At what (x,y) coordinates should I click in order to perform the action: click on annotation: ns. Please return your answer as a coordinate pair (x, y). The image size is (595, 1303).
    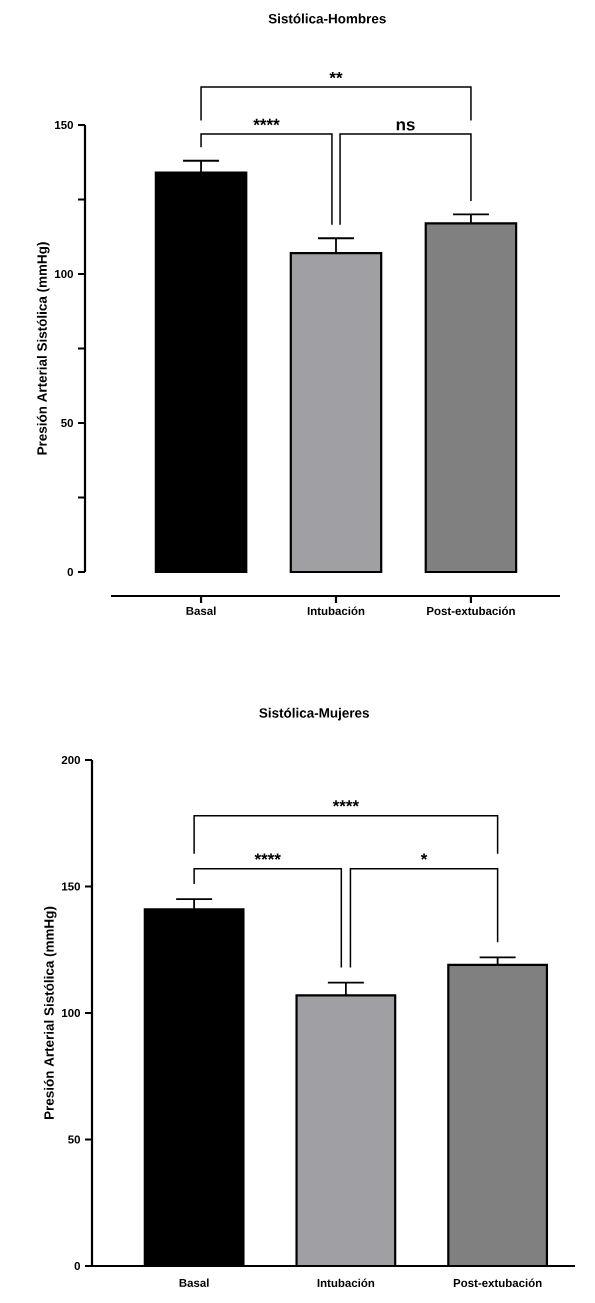
    Looking at the image, I should click on (405, 126).